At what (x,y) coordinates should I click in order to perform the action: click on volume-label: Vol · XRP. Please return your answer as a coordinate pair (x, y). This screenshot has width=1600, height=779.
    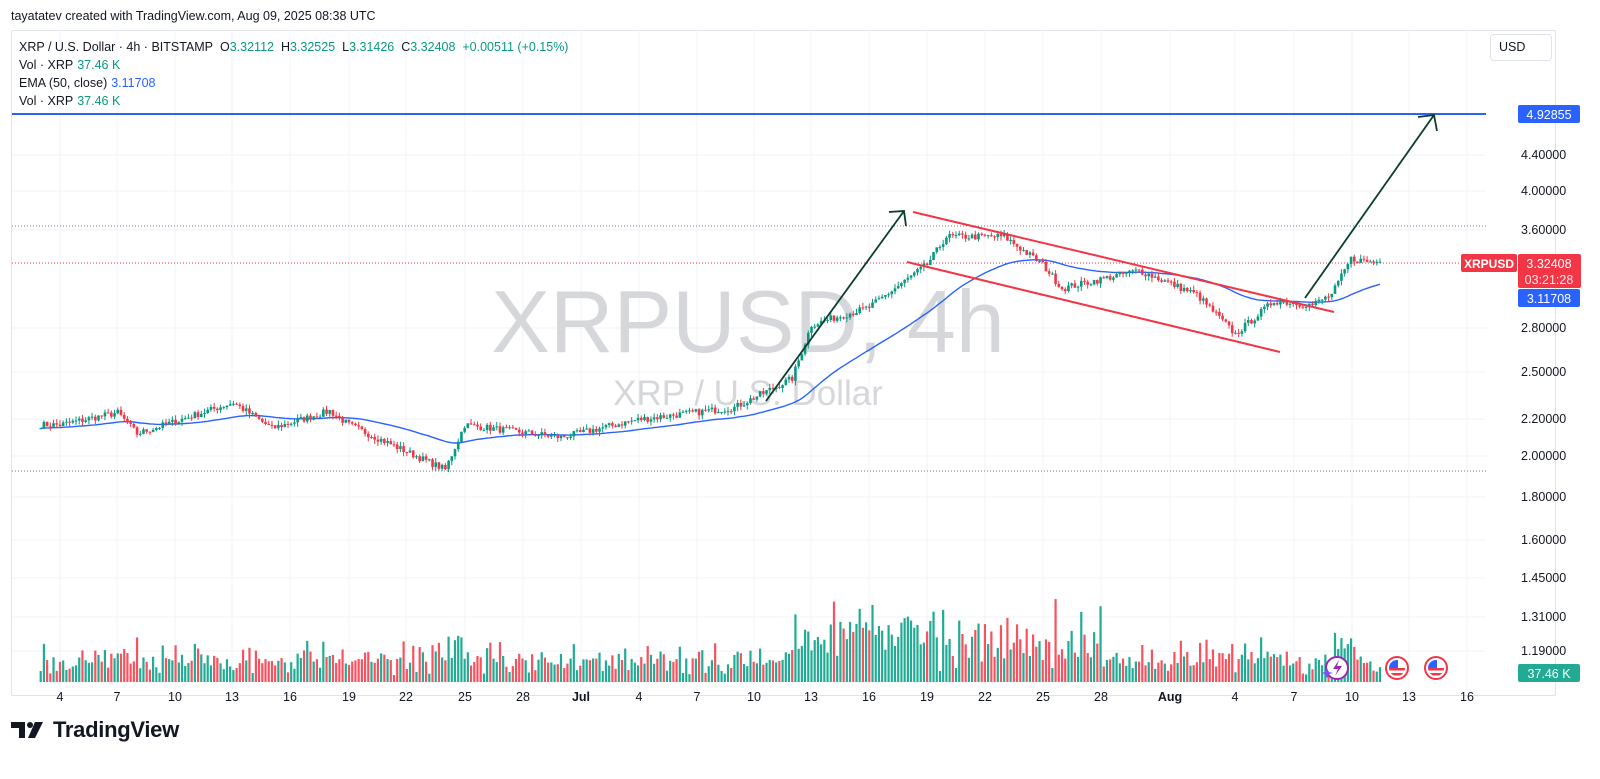
    Looking at the image, I should click on (46, 65).